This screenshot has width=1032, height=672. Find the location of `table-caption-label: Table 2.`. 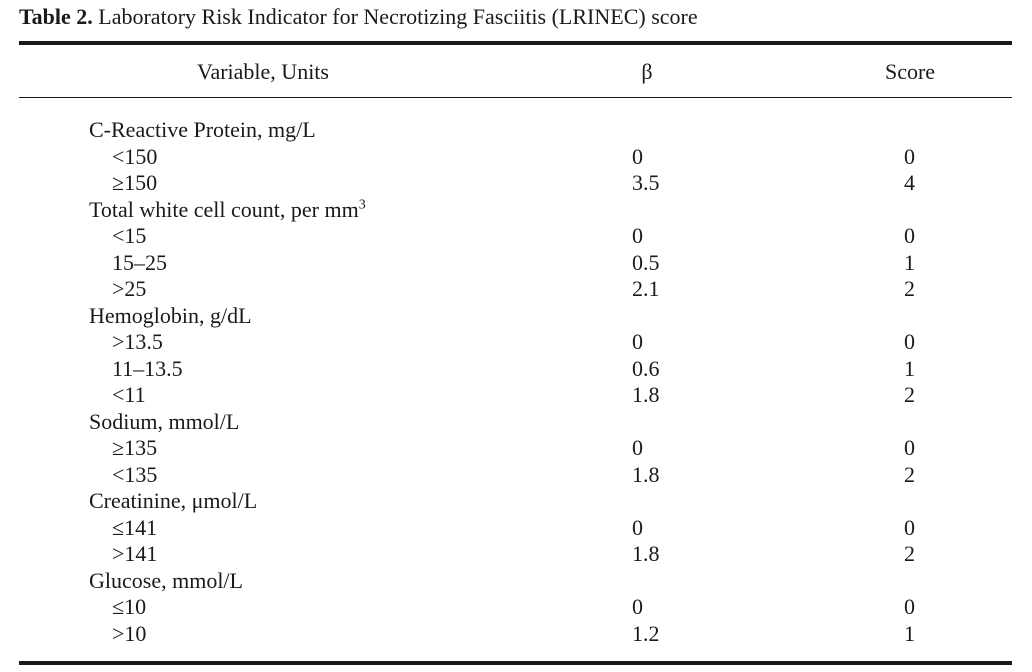

table-caption-label: Table 2. is located at coordinates (56, 16).